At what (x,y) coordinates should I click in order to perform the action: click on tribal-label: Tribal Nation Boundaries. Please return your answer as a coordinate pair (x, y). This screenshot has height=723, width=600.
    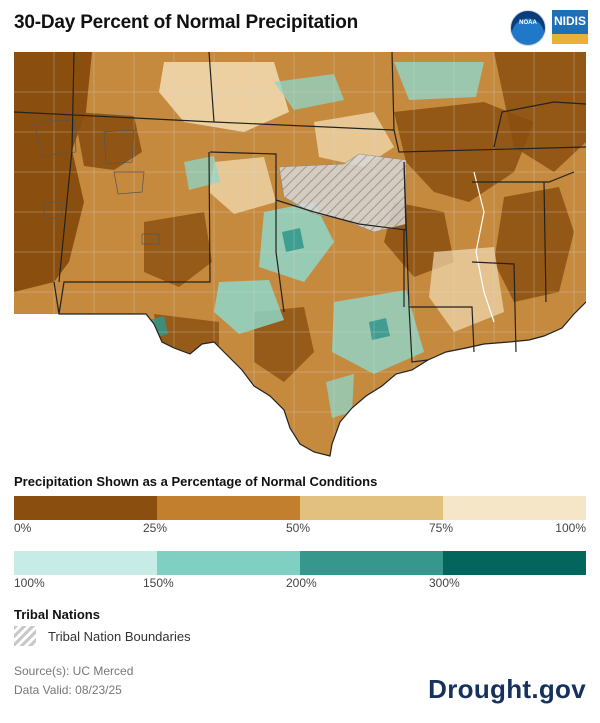
    Looking at the image, I should click on (119, 636).